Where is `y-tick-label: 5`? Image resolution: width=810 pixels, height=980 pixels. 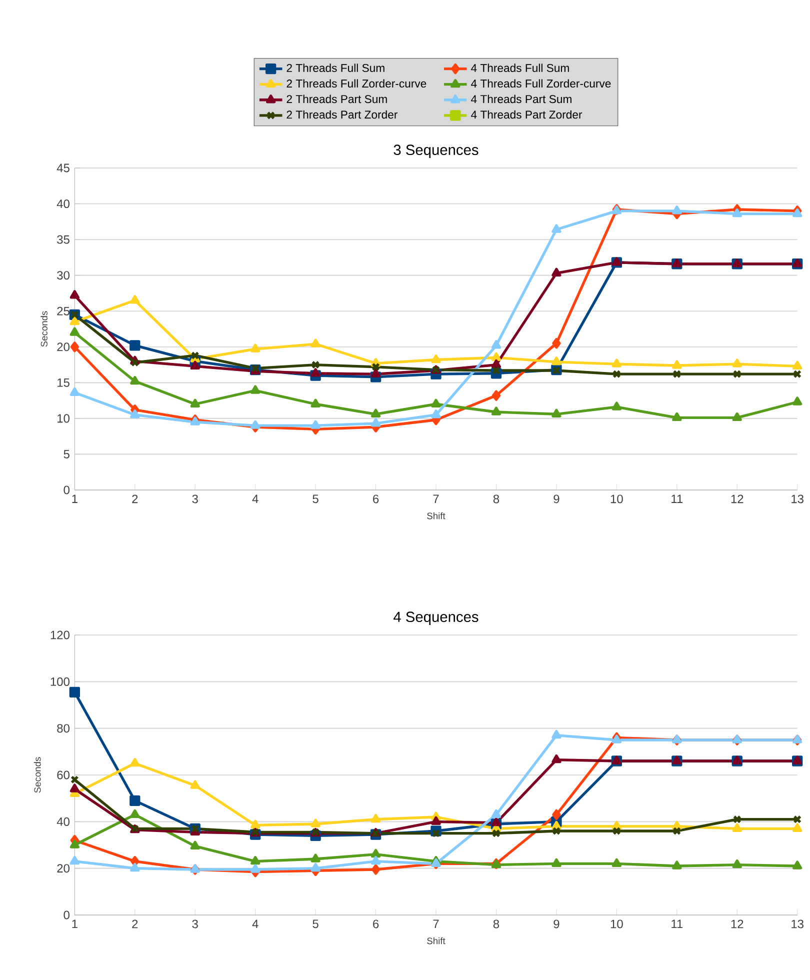
y-tick-label: 5 is located at coordinates (67, 454).